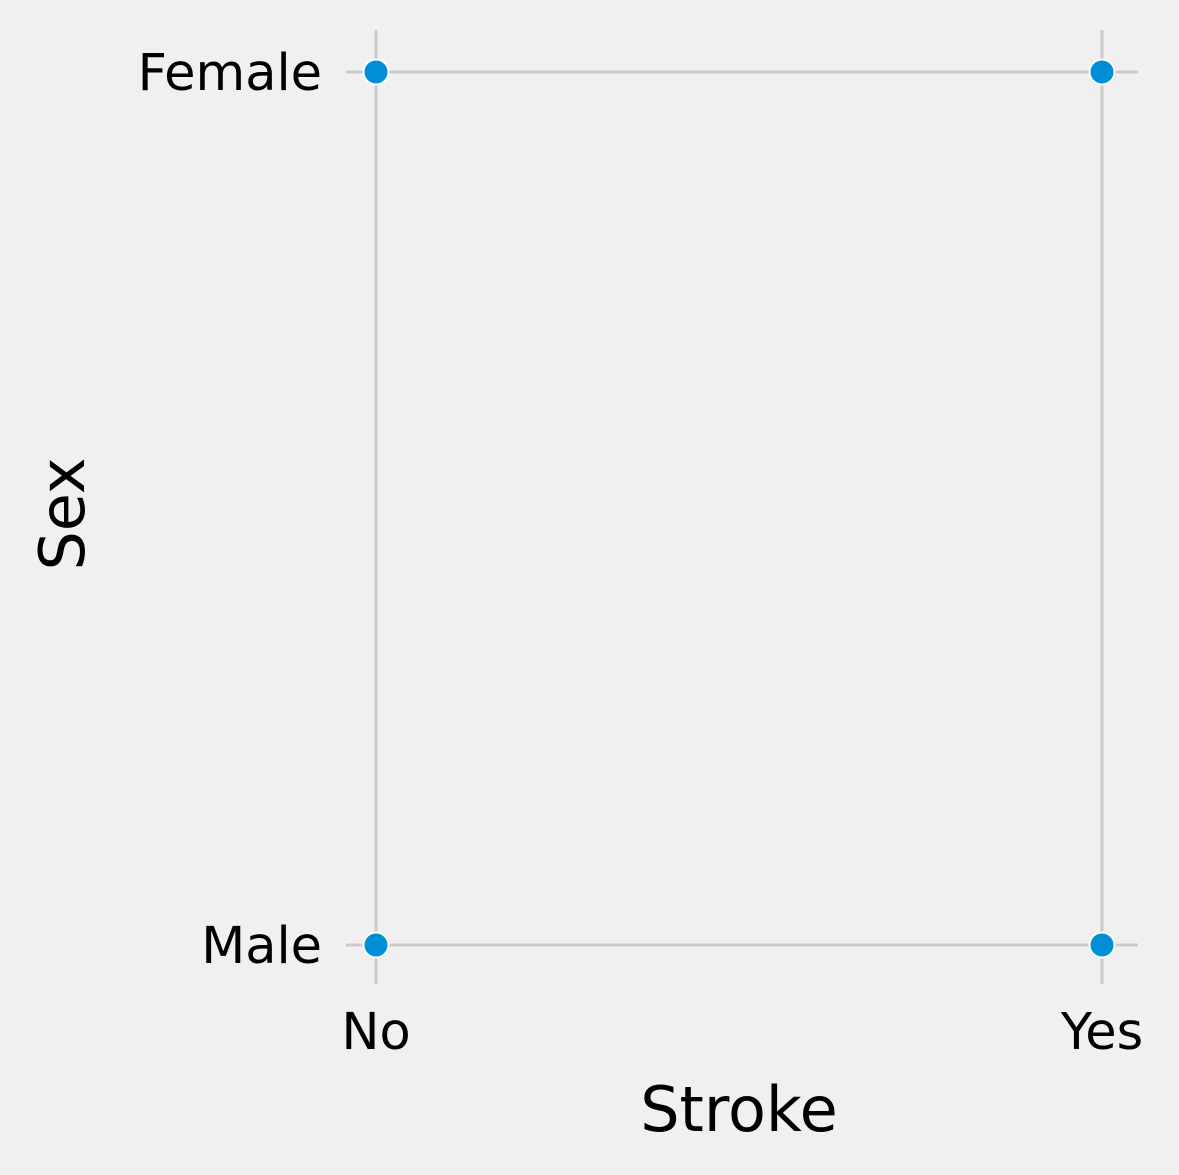 The image size is (1179, 1175). Describe the element at coordinates (1102, 72) in the screenshot. I see `data-point-yes-female` at that location.